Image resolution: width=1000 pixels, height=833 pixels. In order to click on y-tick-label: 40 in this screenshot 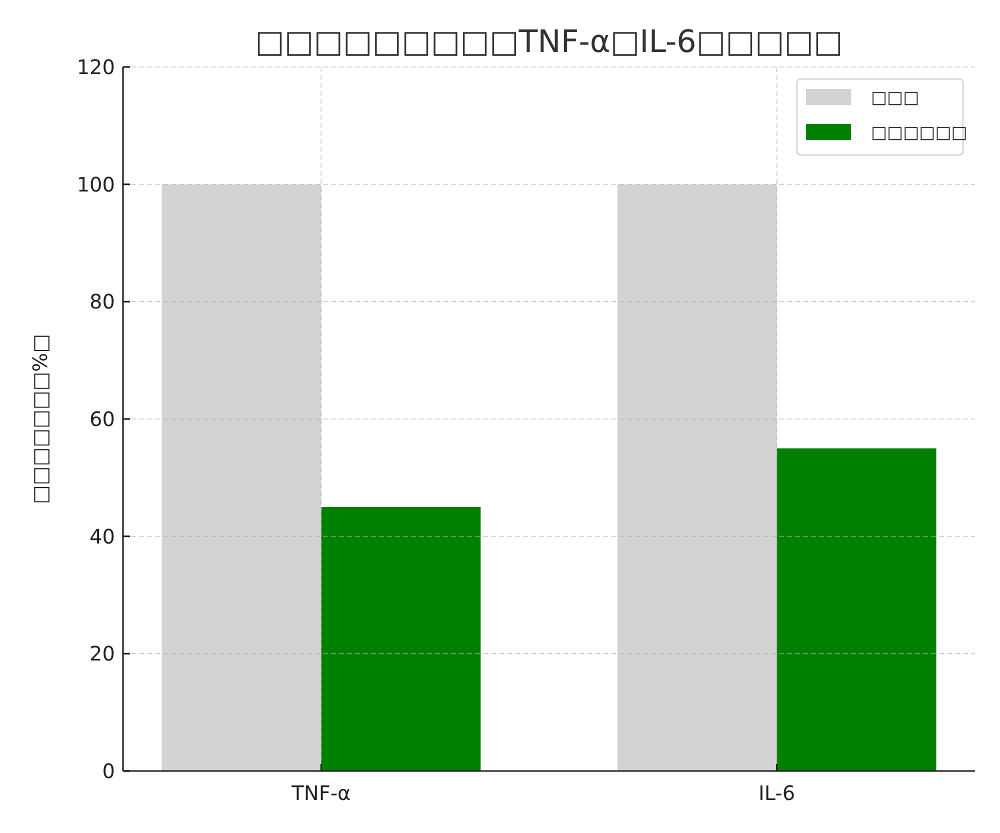, I will do `click(102, 536)`.